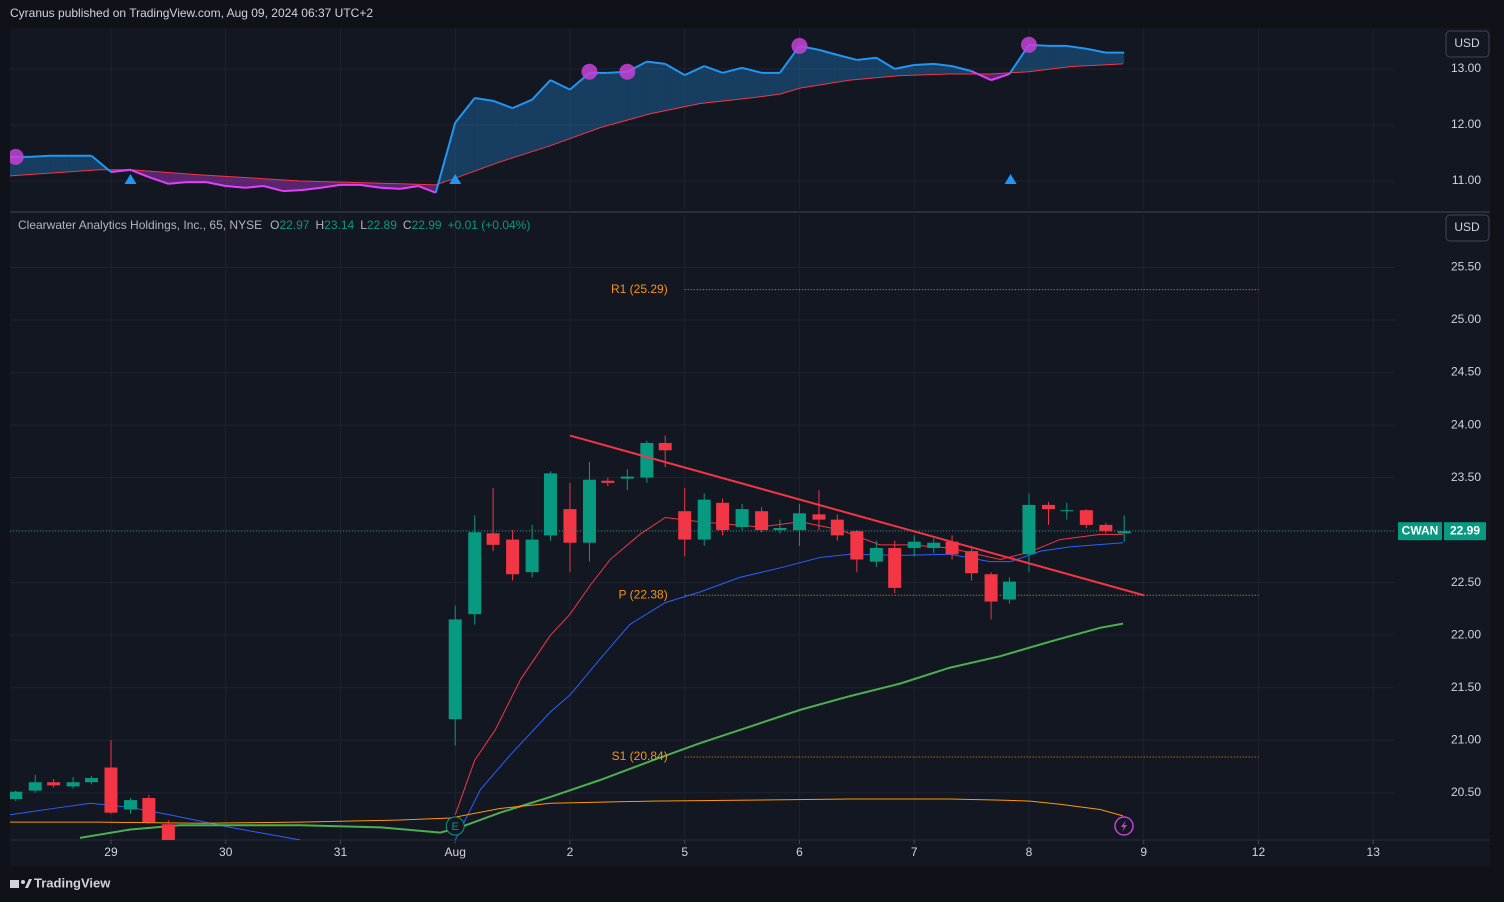 This screenshot has width=1504, height=902. I want to click on legend-item: +0.01 (+0.04%), so click(489, 225).